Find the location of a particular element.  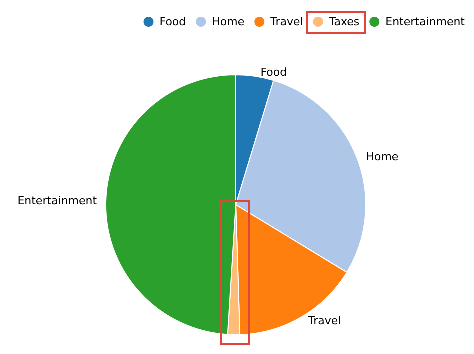

slice-label: Food is located at coordinates (274, 72).